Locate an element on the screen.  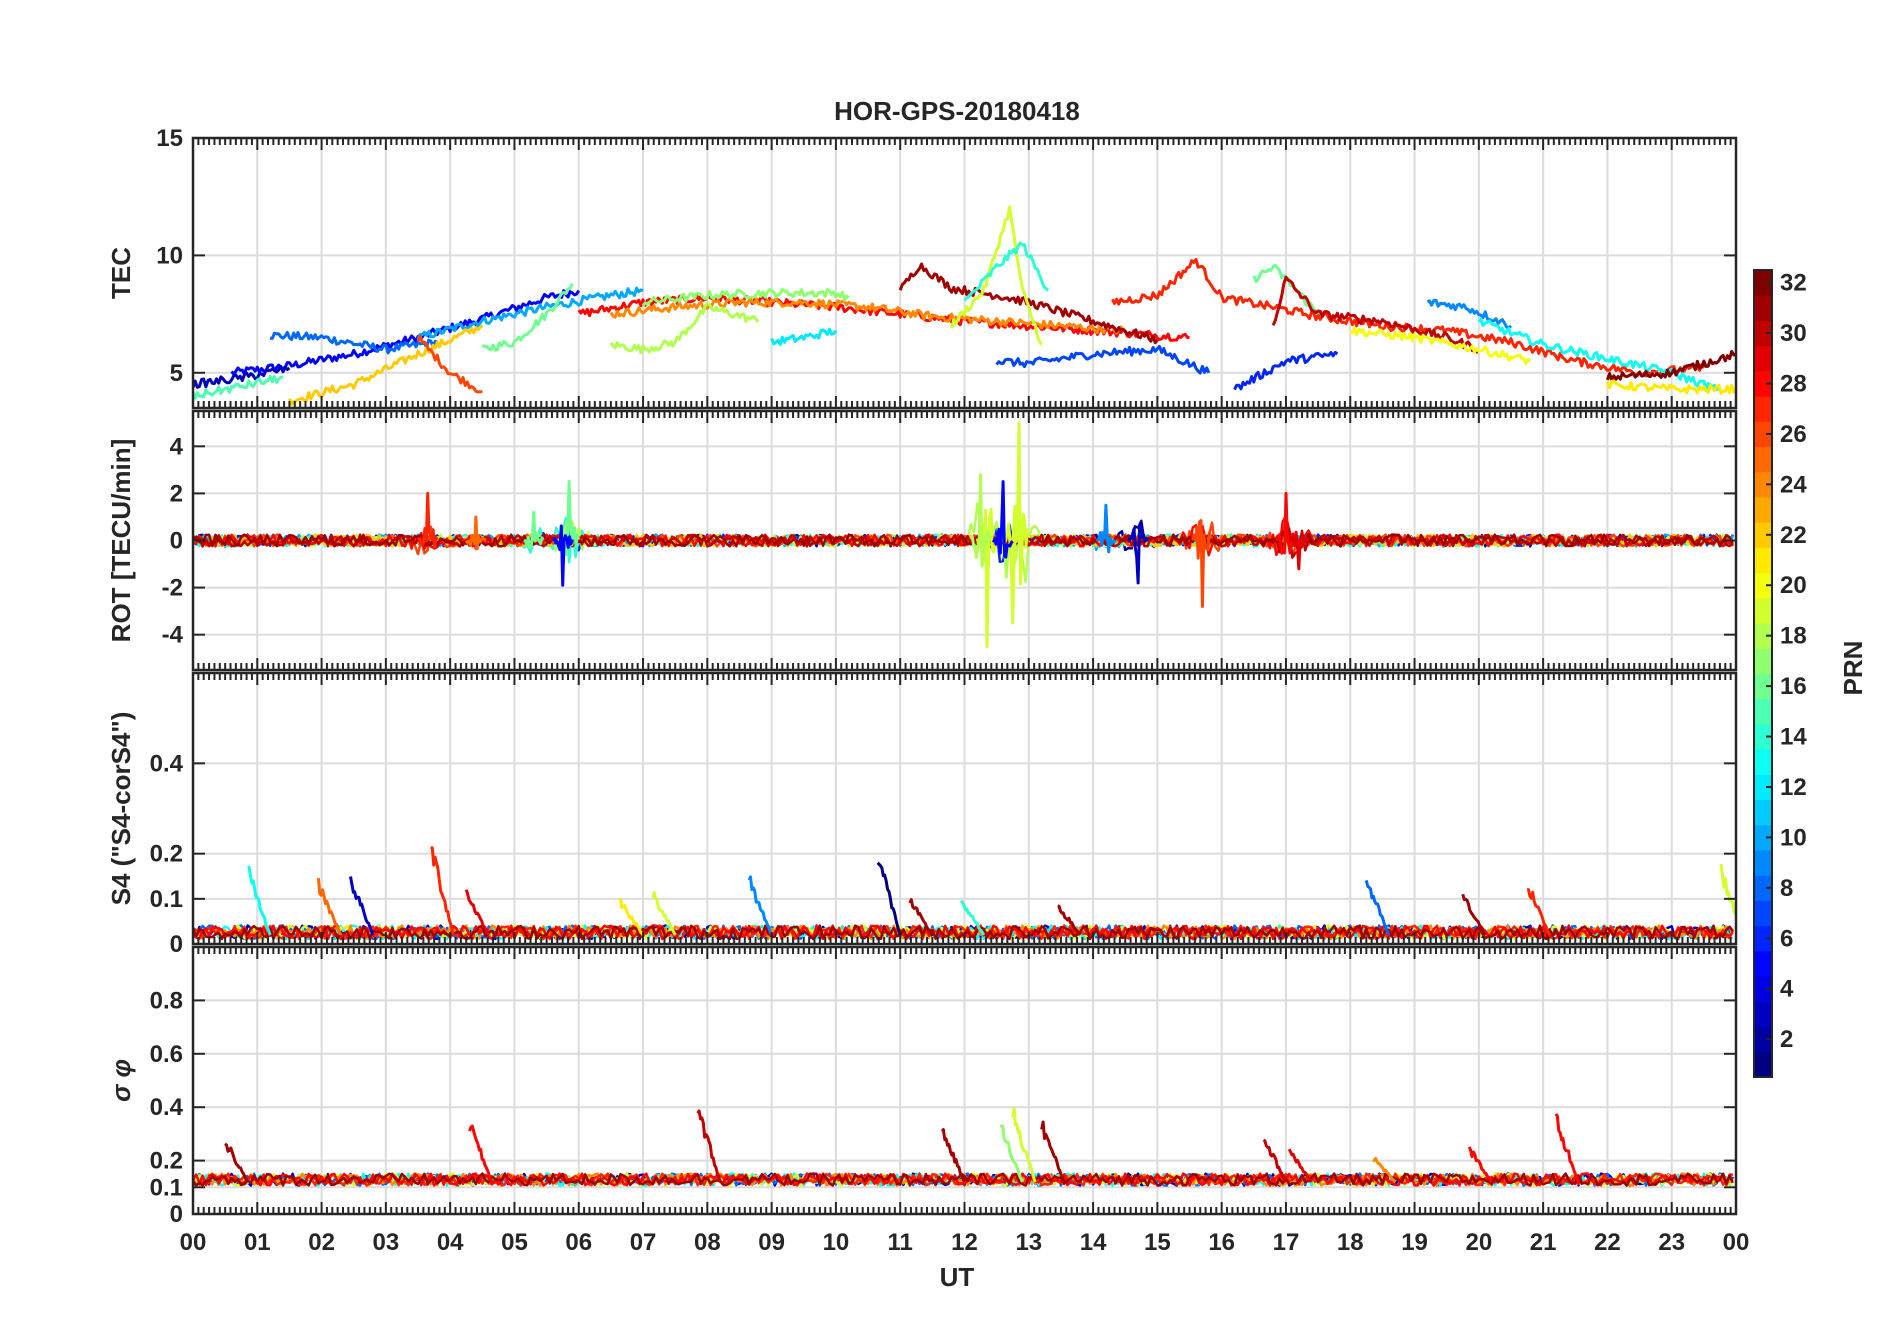
colorbar-tick-label: 26 is located at coordinates (1793, 434).